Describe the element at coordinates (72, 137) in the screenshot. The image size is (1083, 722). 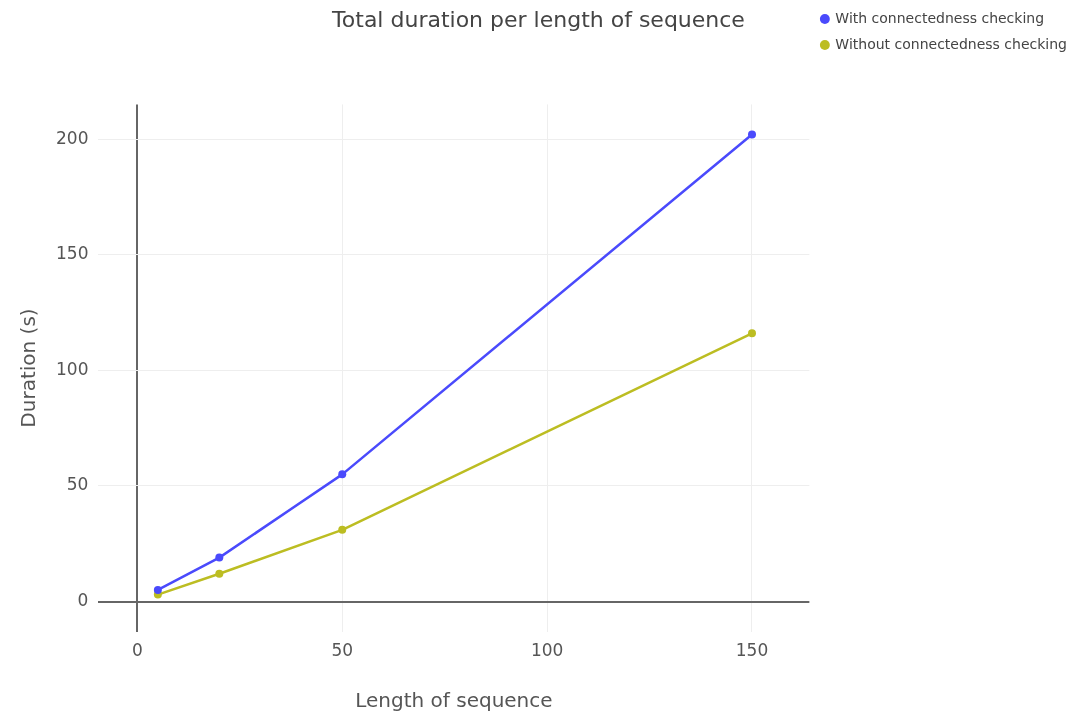
I see `y-tick-label: 200` at that location.